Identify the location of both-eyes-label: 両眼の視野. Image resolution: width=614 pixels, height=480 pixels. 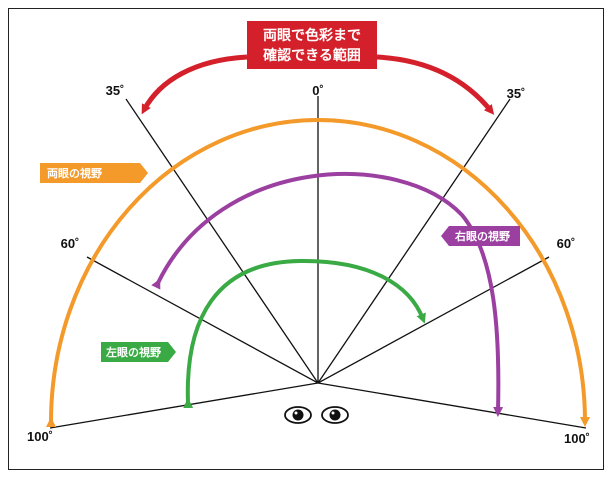
(74, 173).